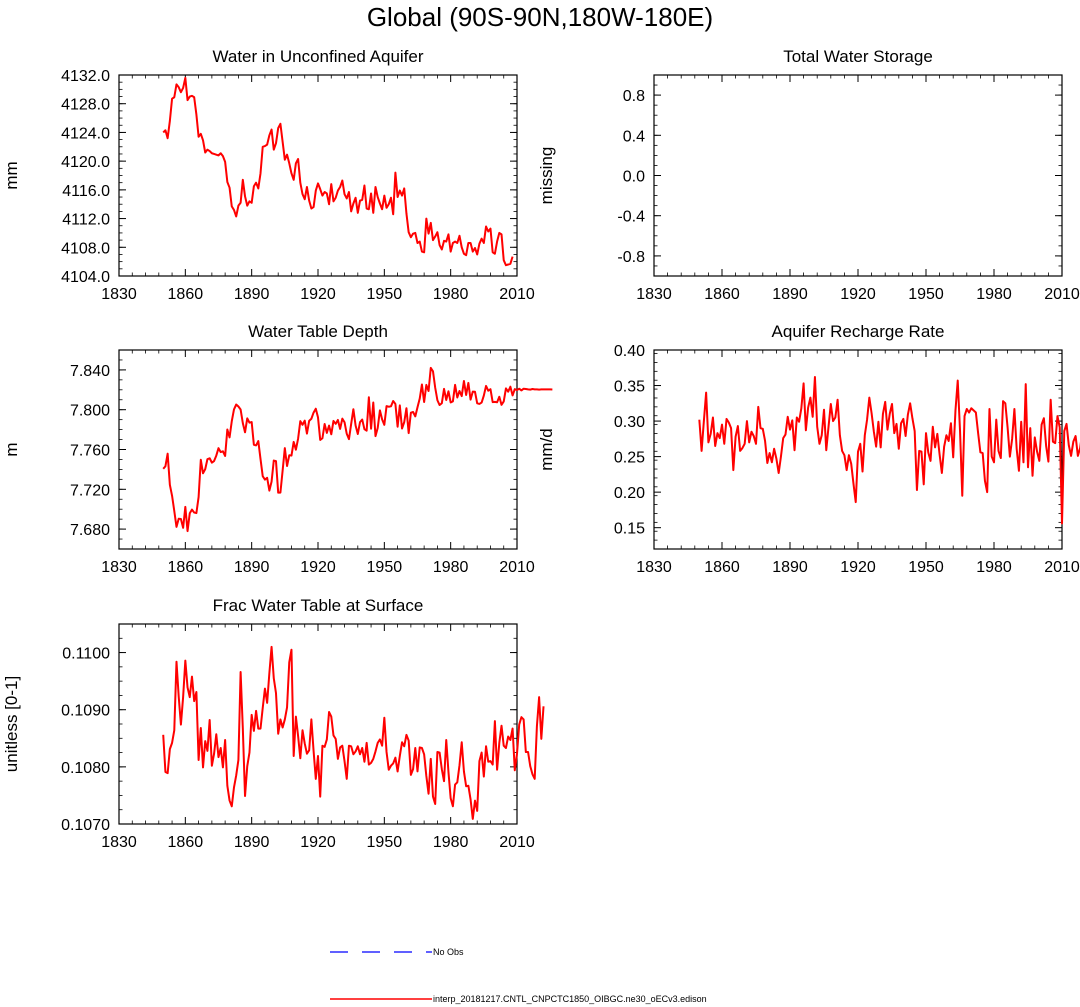 The height and width of the screenshot is (1007, 1080). What do you see at coordinates (546, 449) in the screenshot?
I see `y-axis-label: mm/d` at bounding box center [546, 449].